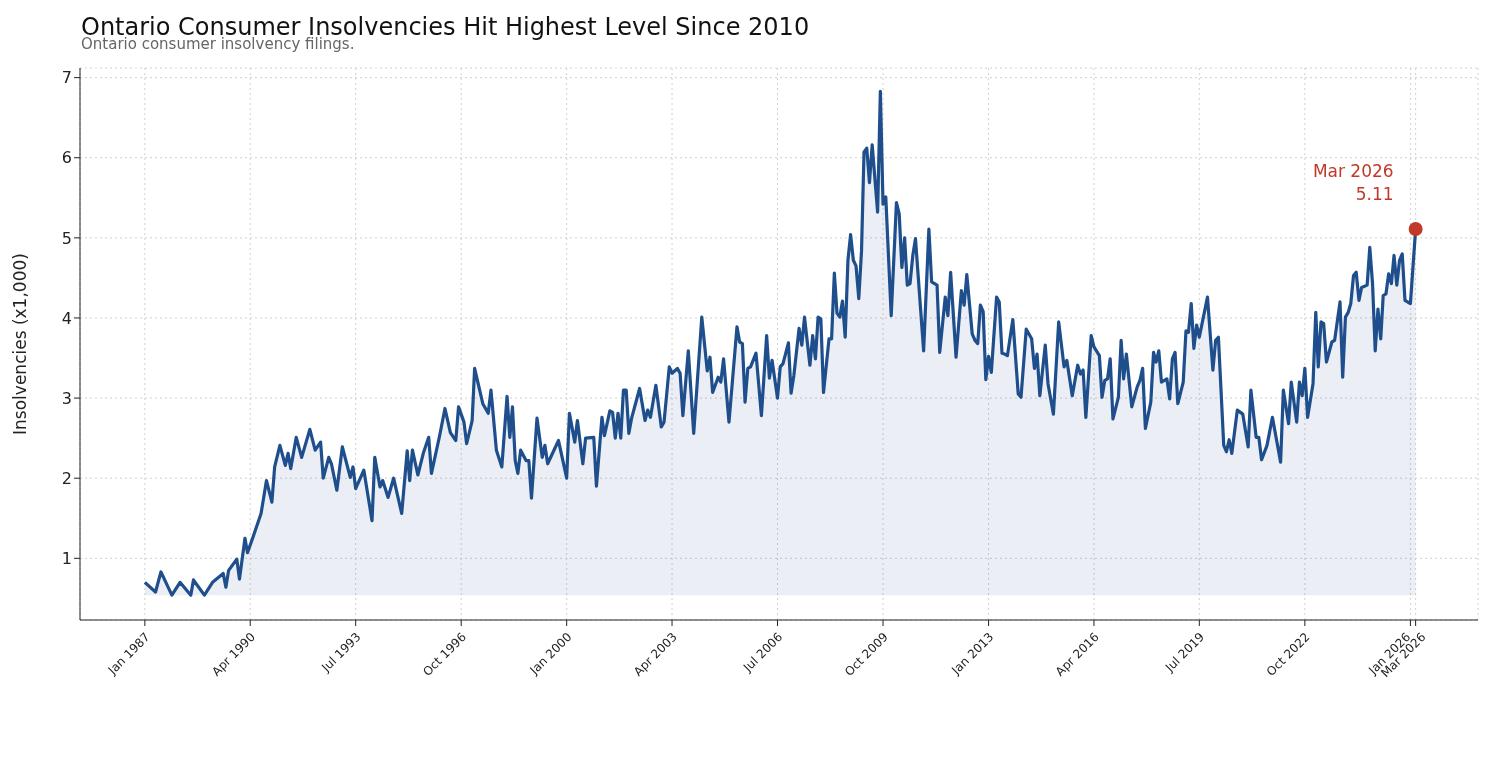 Image resolution: width=1492 pixels, height=759 pixels. I want to click on y-tick-label: 3, so click(66, 398).